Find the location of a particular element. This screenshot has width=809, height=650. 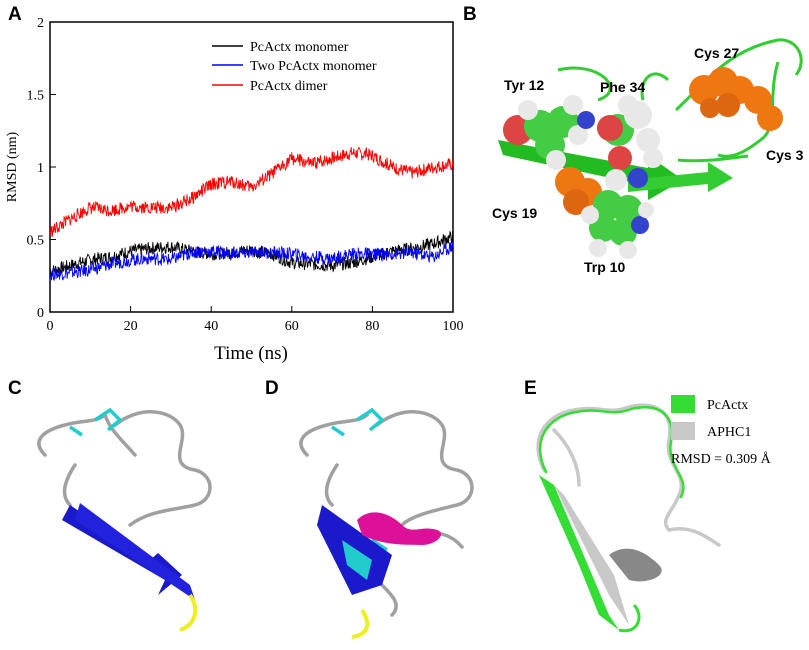

legend-swatch-pcactx is located at coordinates (683, 404).